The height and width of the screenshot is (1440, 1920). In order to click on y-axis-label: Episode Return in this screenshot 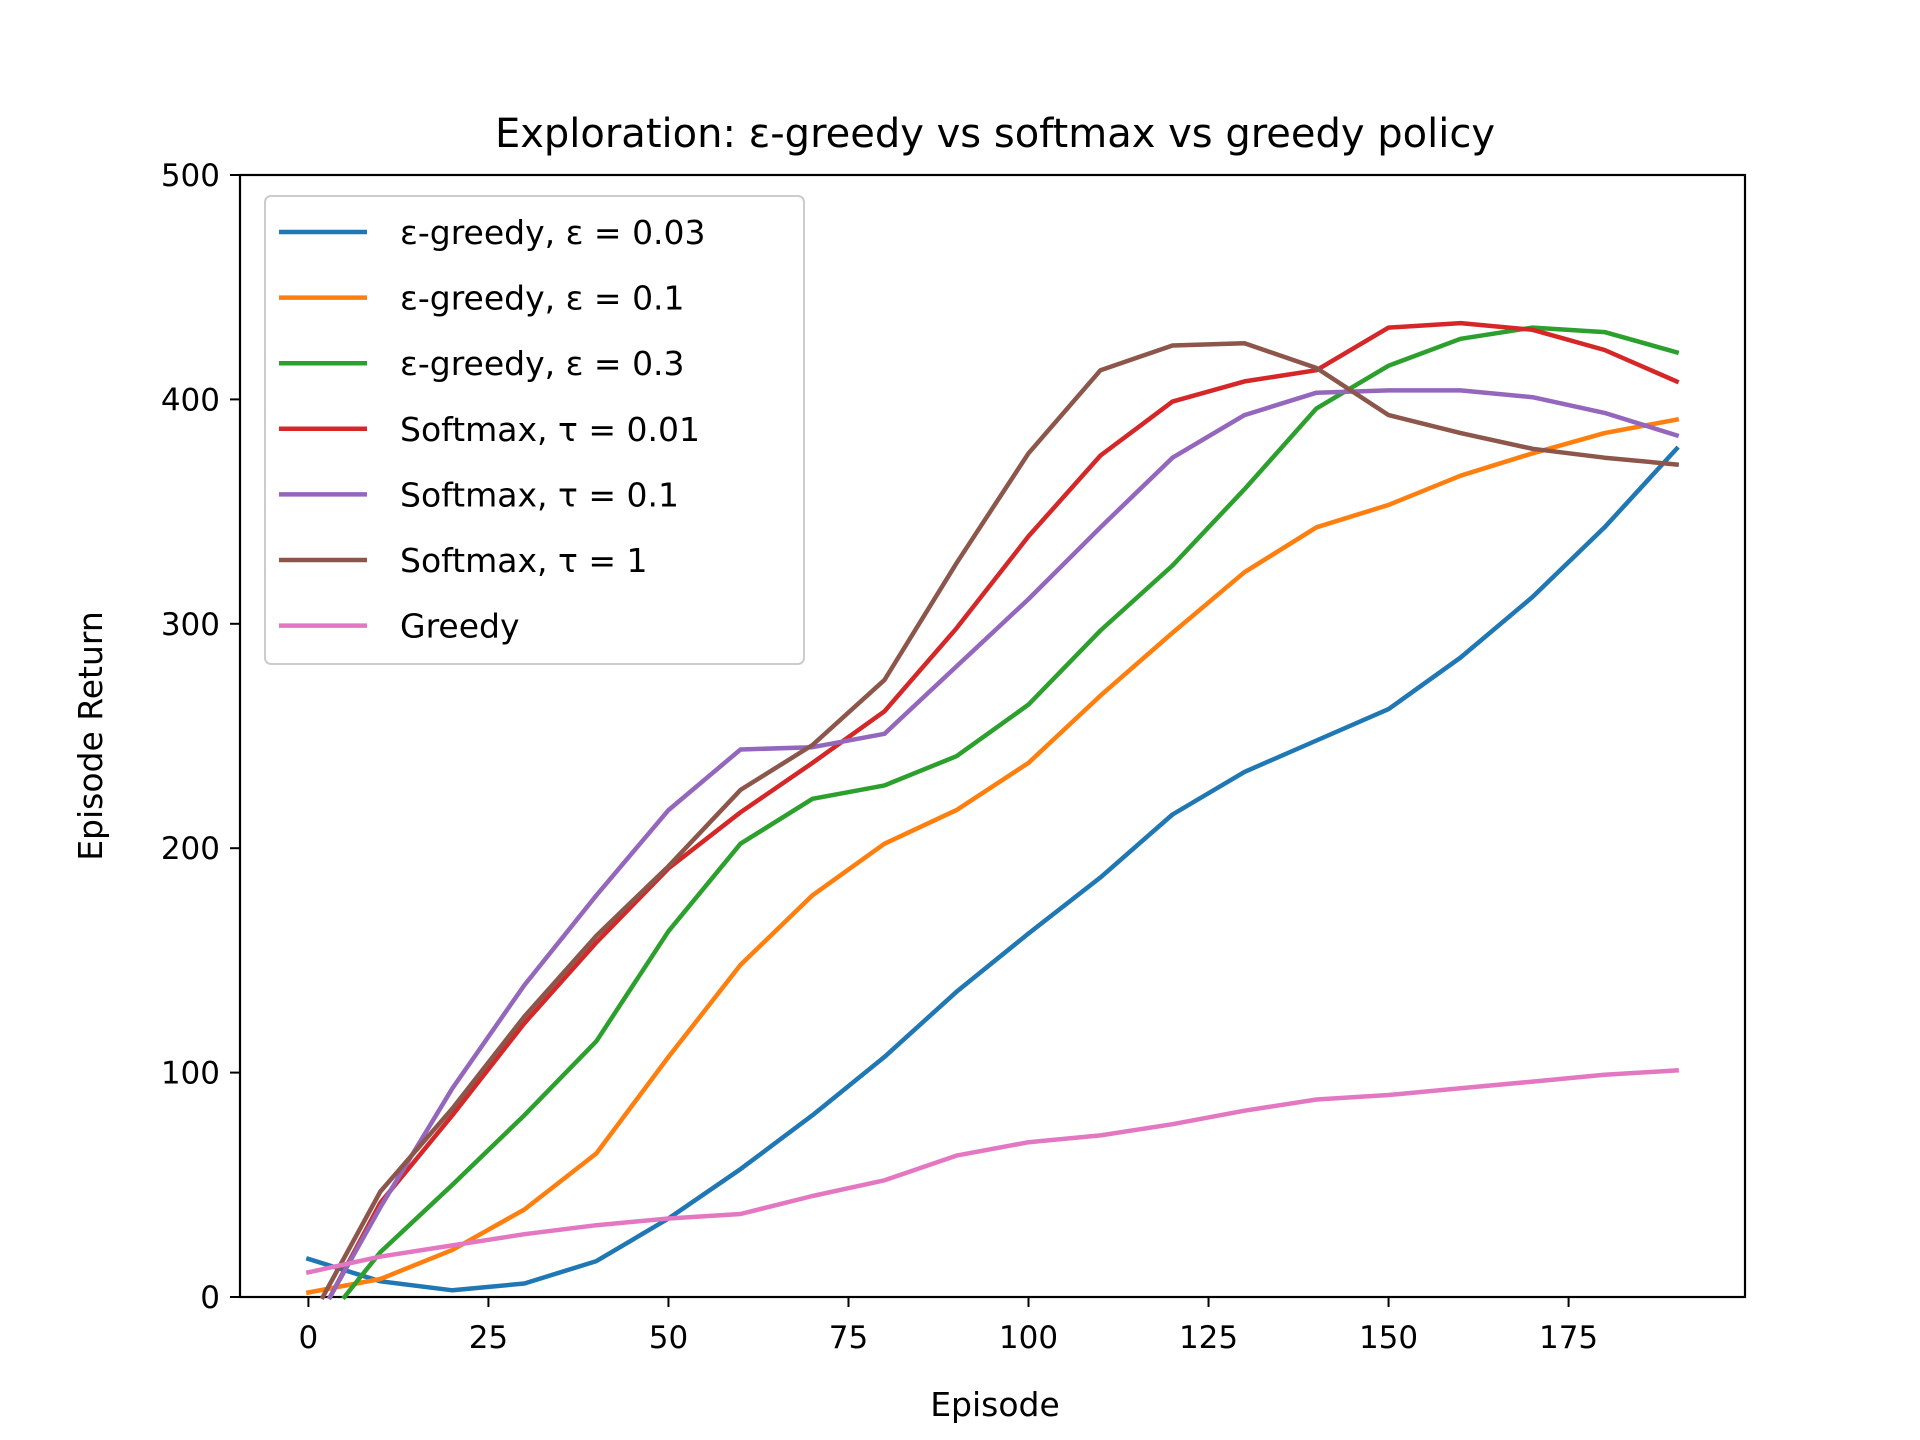, I will do `click(90, 736)`.